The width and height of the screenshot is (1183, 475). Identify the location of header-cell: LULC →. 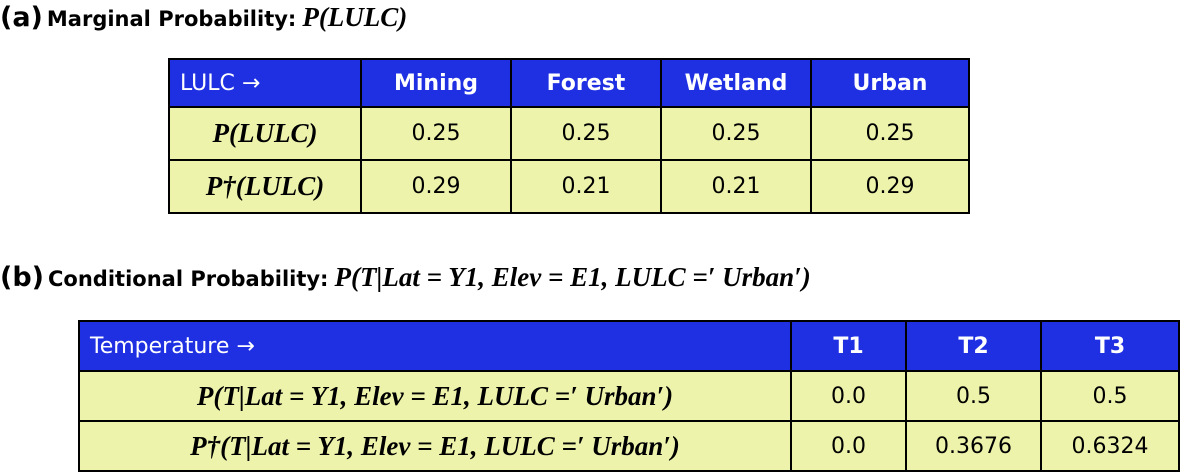
(265, 83).